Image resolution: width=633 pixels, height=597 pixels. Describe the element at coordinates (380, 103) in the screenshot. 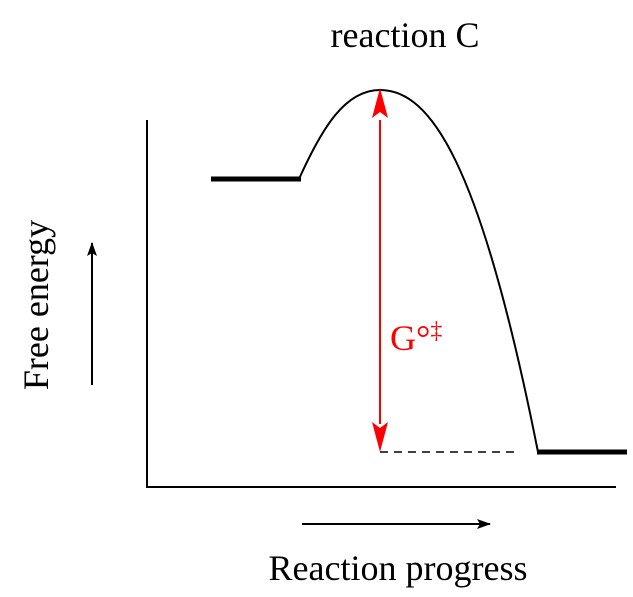

I see `barrier-arrowhead-top` at that location.